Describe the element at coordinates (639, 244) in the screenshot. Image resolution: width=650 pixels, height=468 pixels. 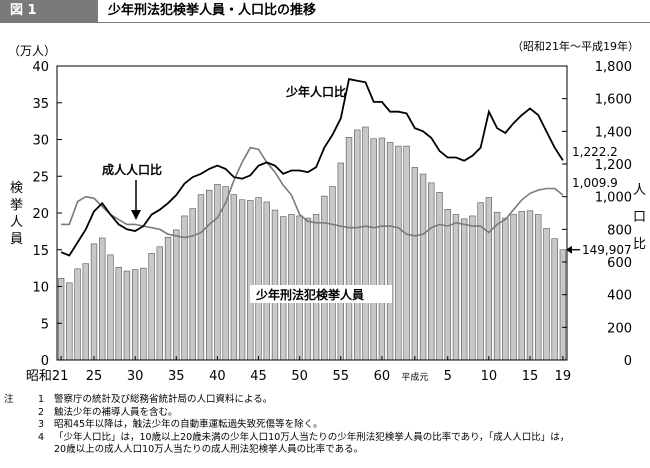
I see `right-axis-title-char: 比` at that location.